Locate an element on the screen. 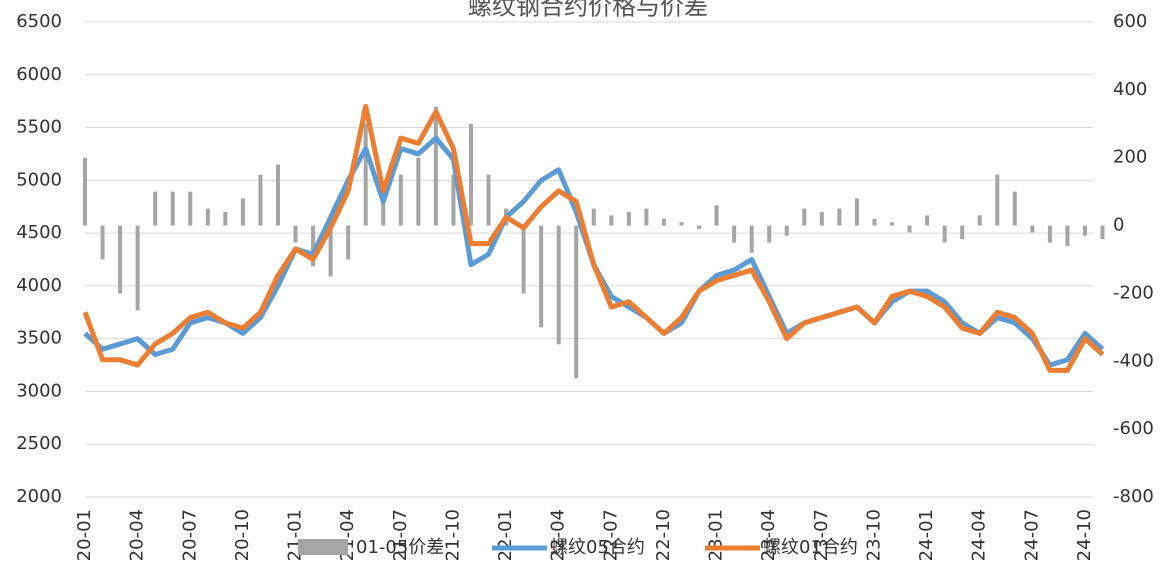 The width and height of the screenshot is (1163, 571). legend-label: 螺纹01合约 is located at coordinates (810, 547).